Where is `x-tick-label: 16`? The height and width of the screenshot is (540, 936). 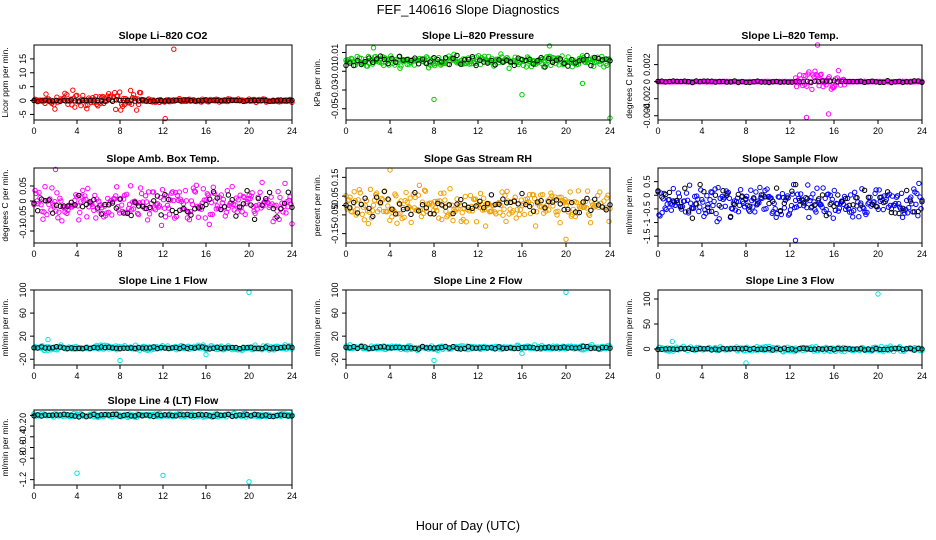
x-tick-label: 16 is located at coordinates (522, 254).